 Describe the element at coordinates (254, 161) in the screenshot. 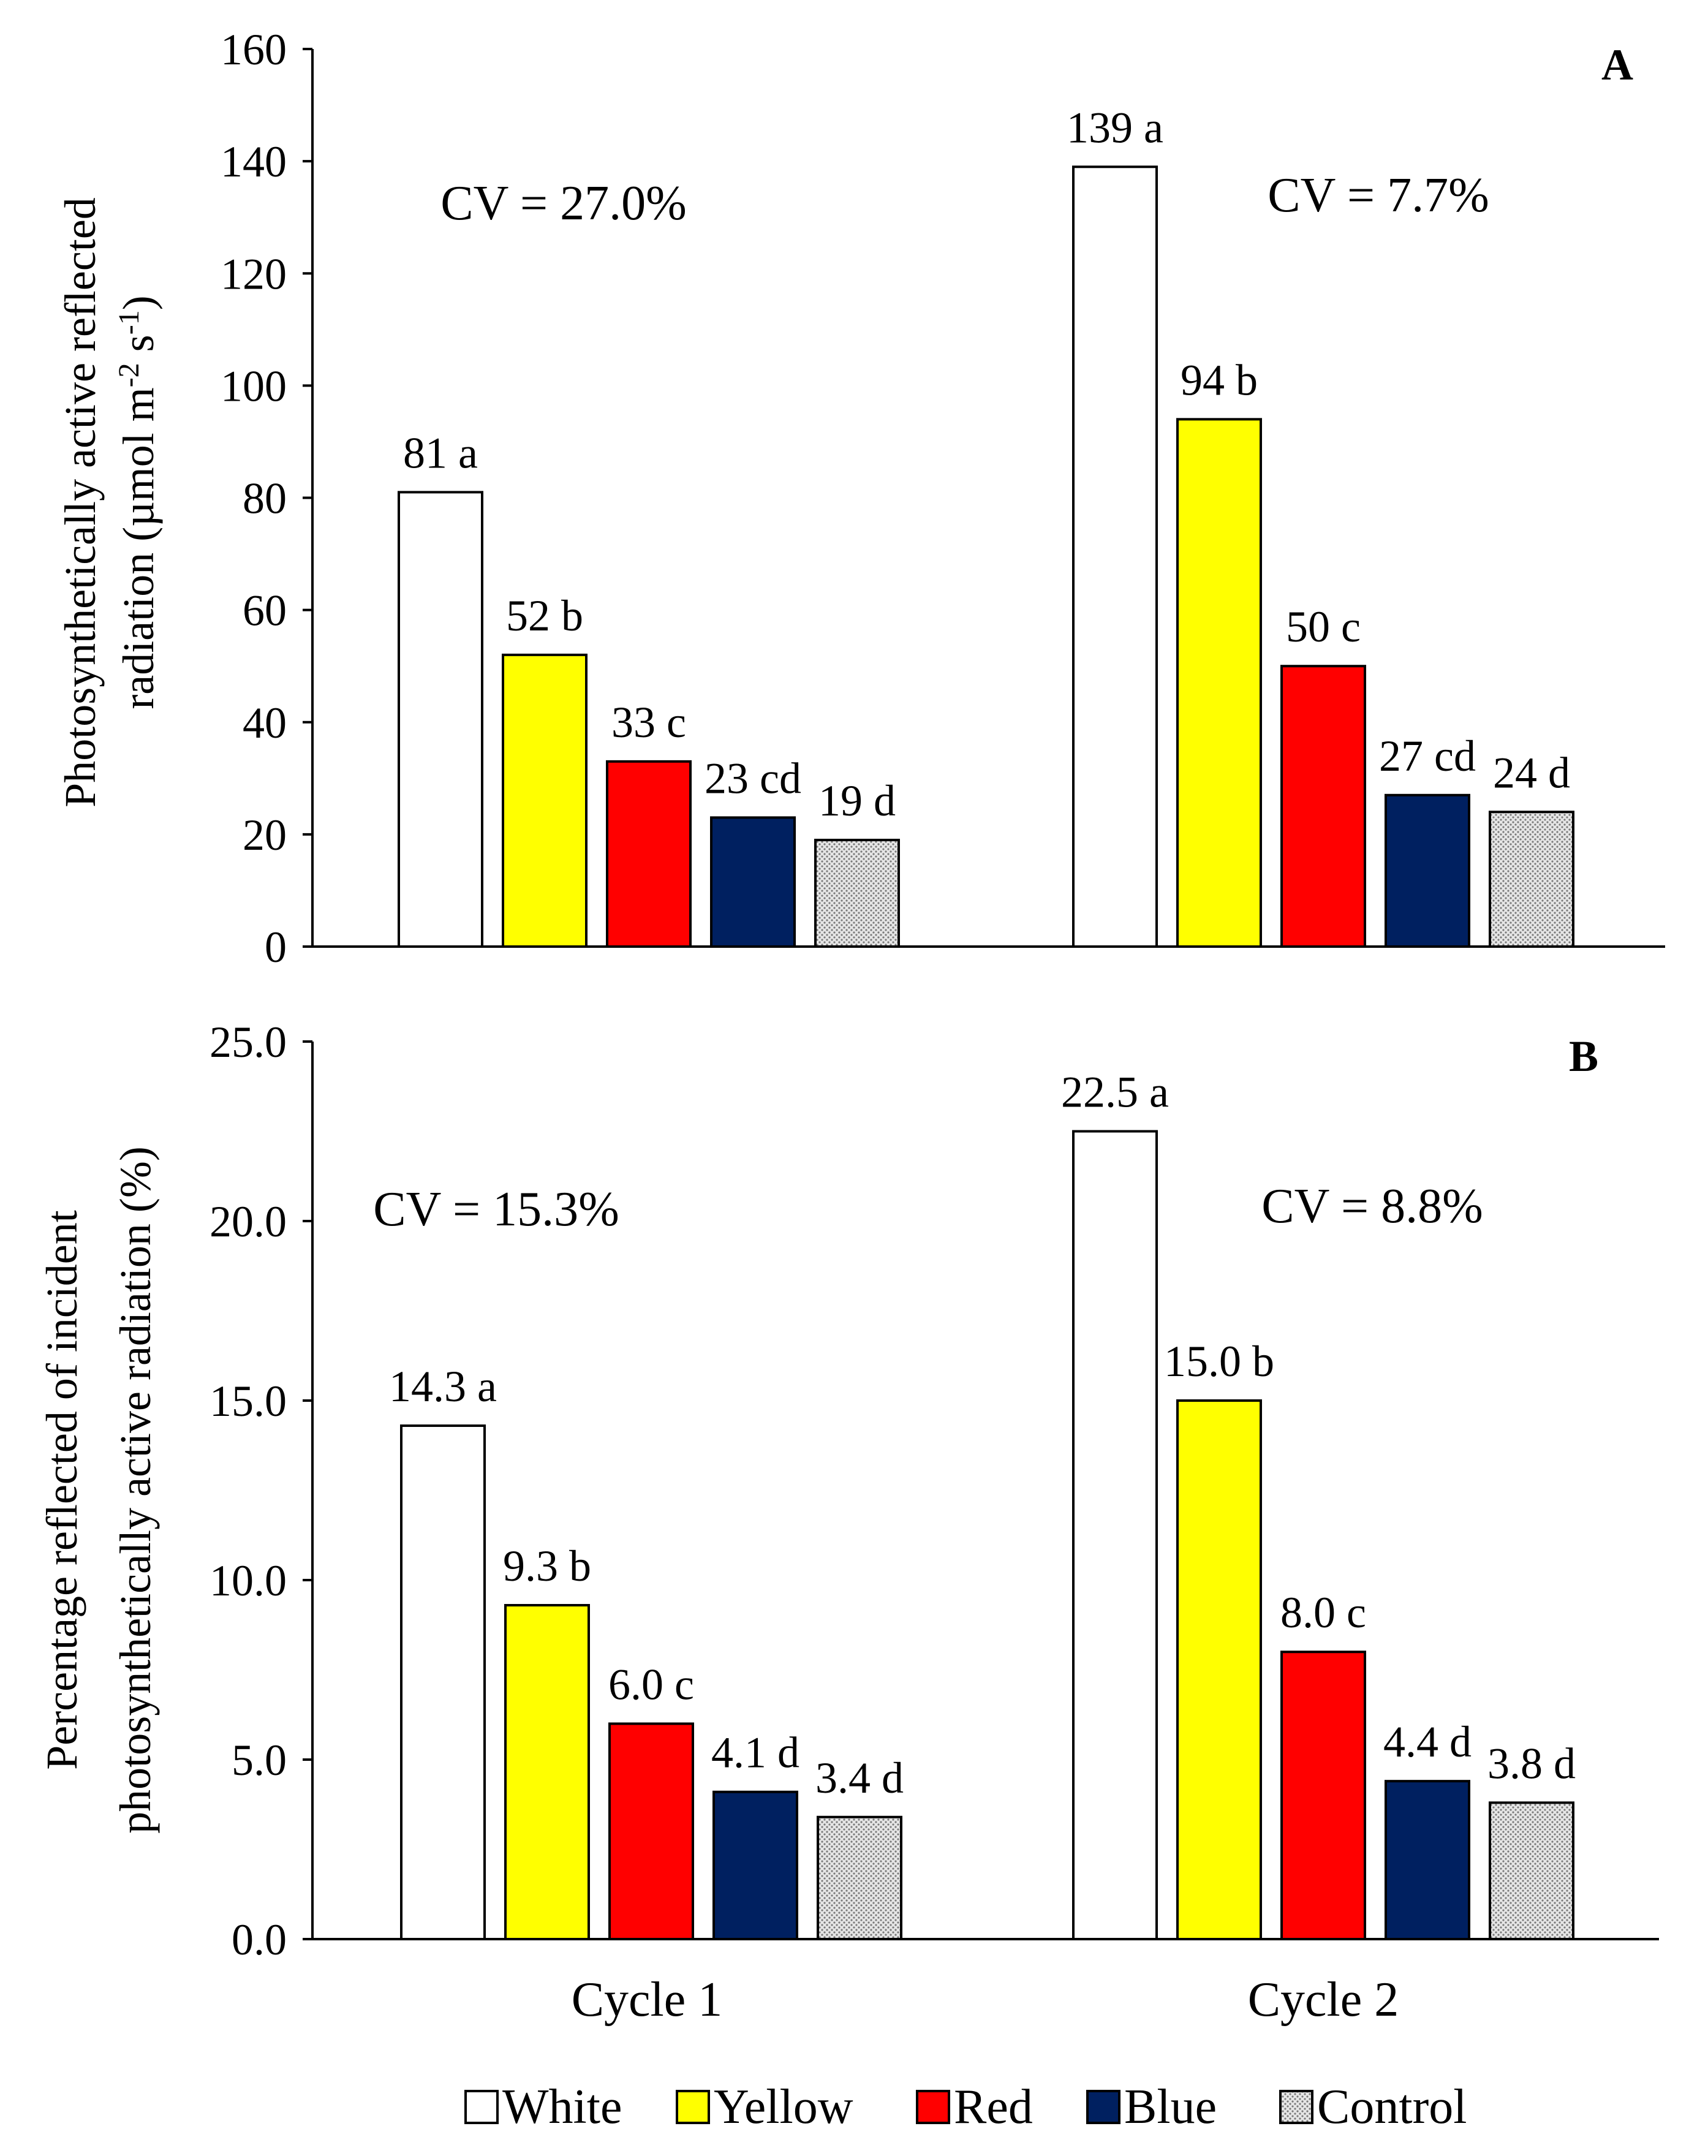

I see `y-tick-label: 140` at that location.